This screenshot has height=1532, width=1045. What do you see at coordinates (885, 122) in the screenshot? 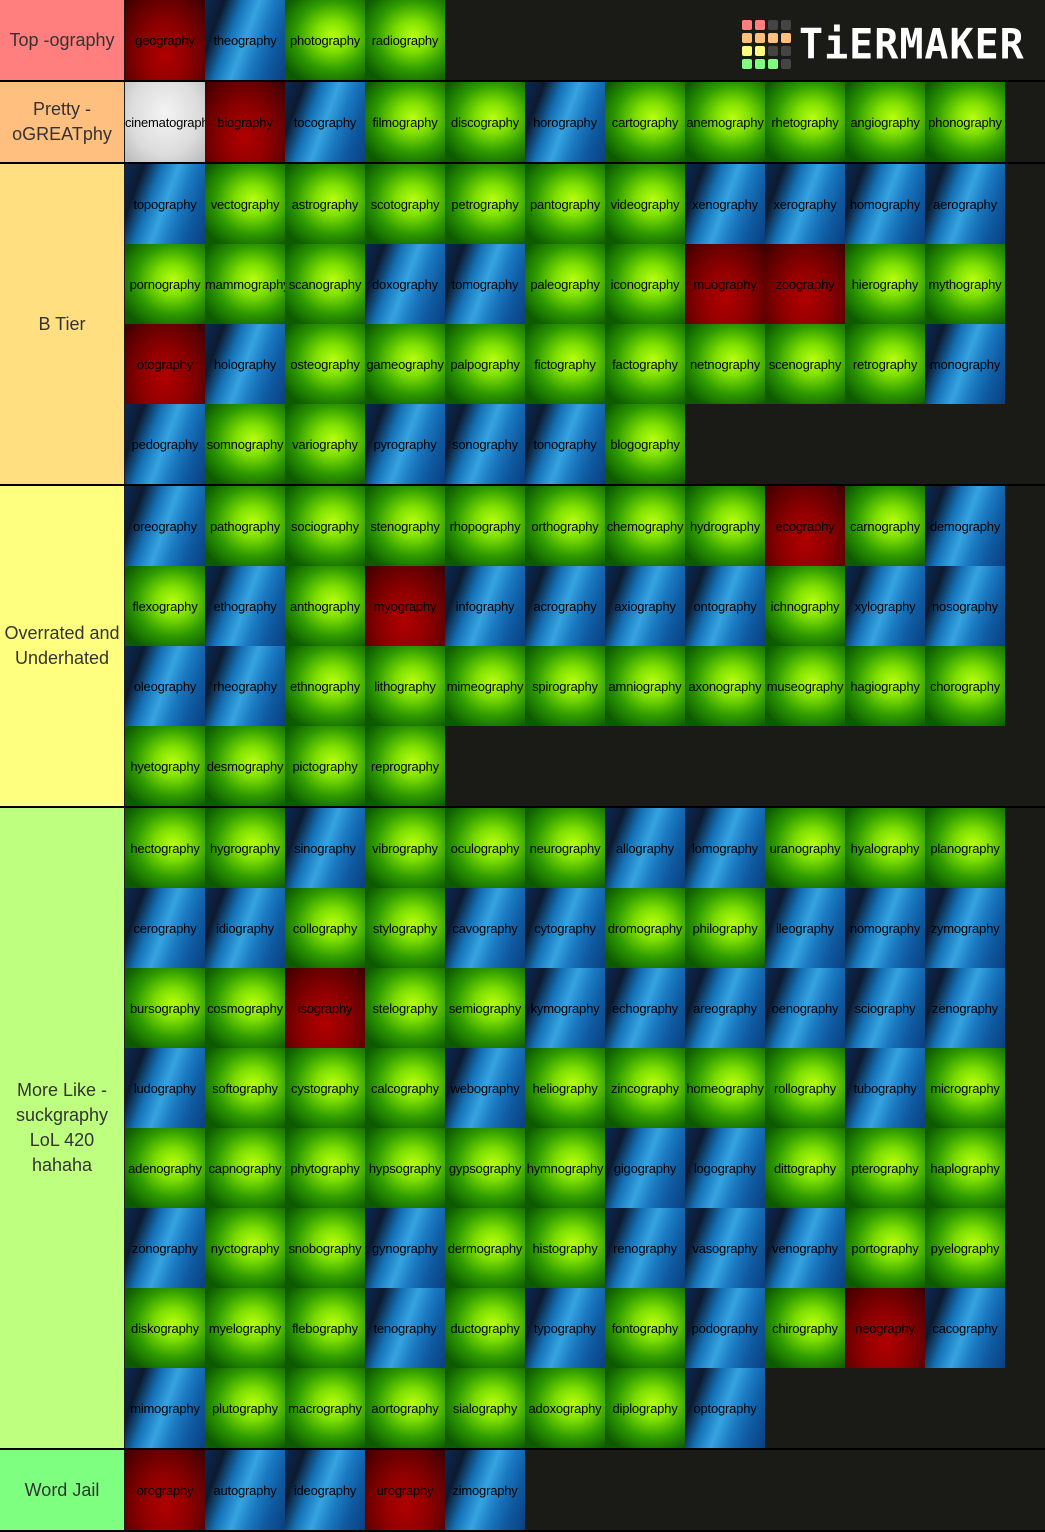
I see `tier-item-card: angiography` at bounding box center [885, 122].